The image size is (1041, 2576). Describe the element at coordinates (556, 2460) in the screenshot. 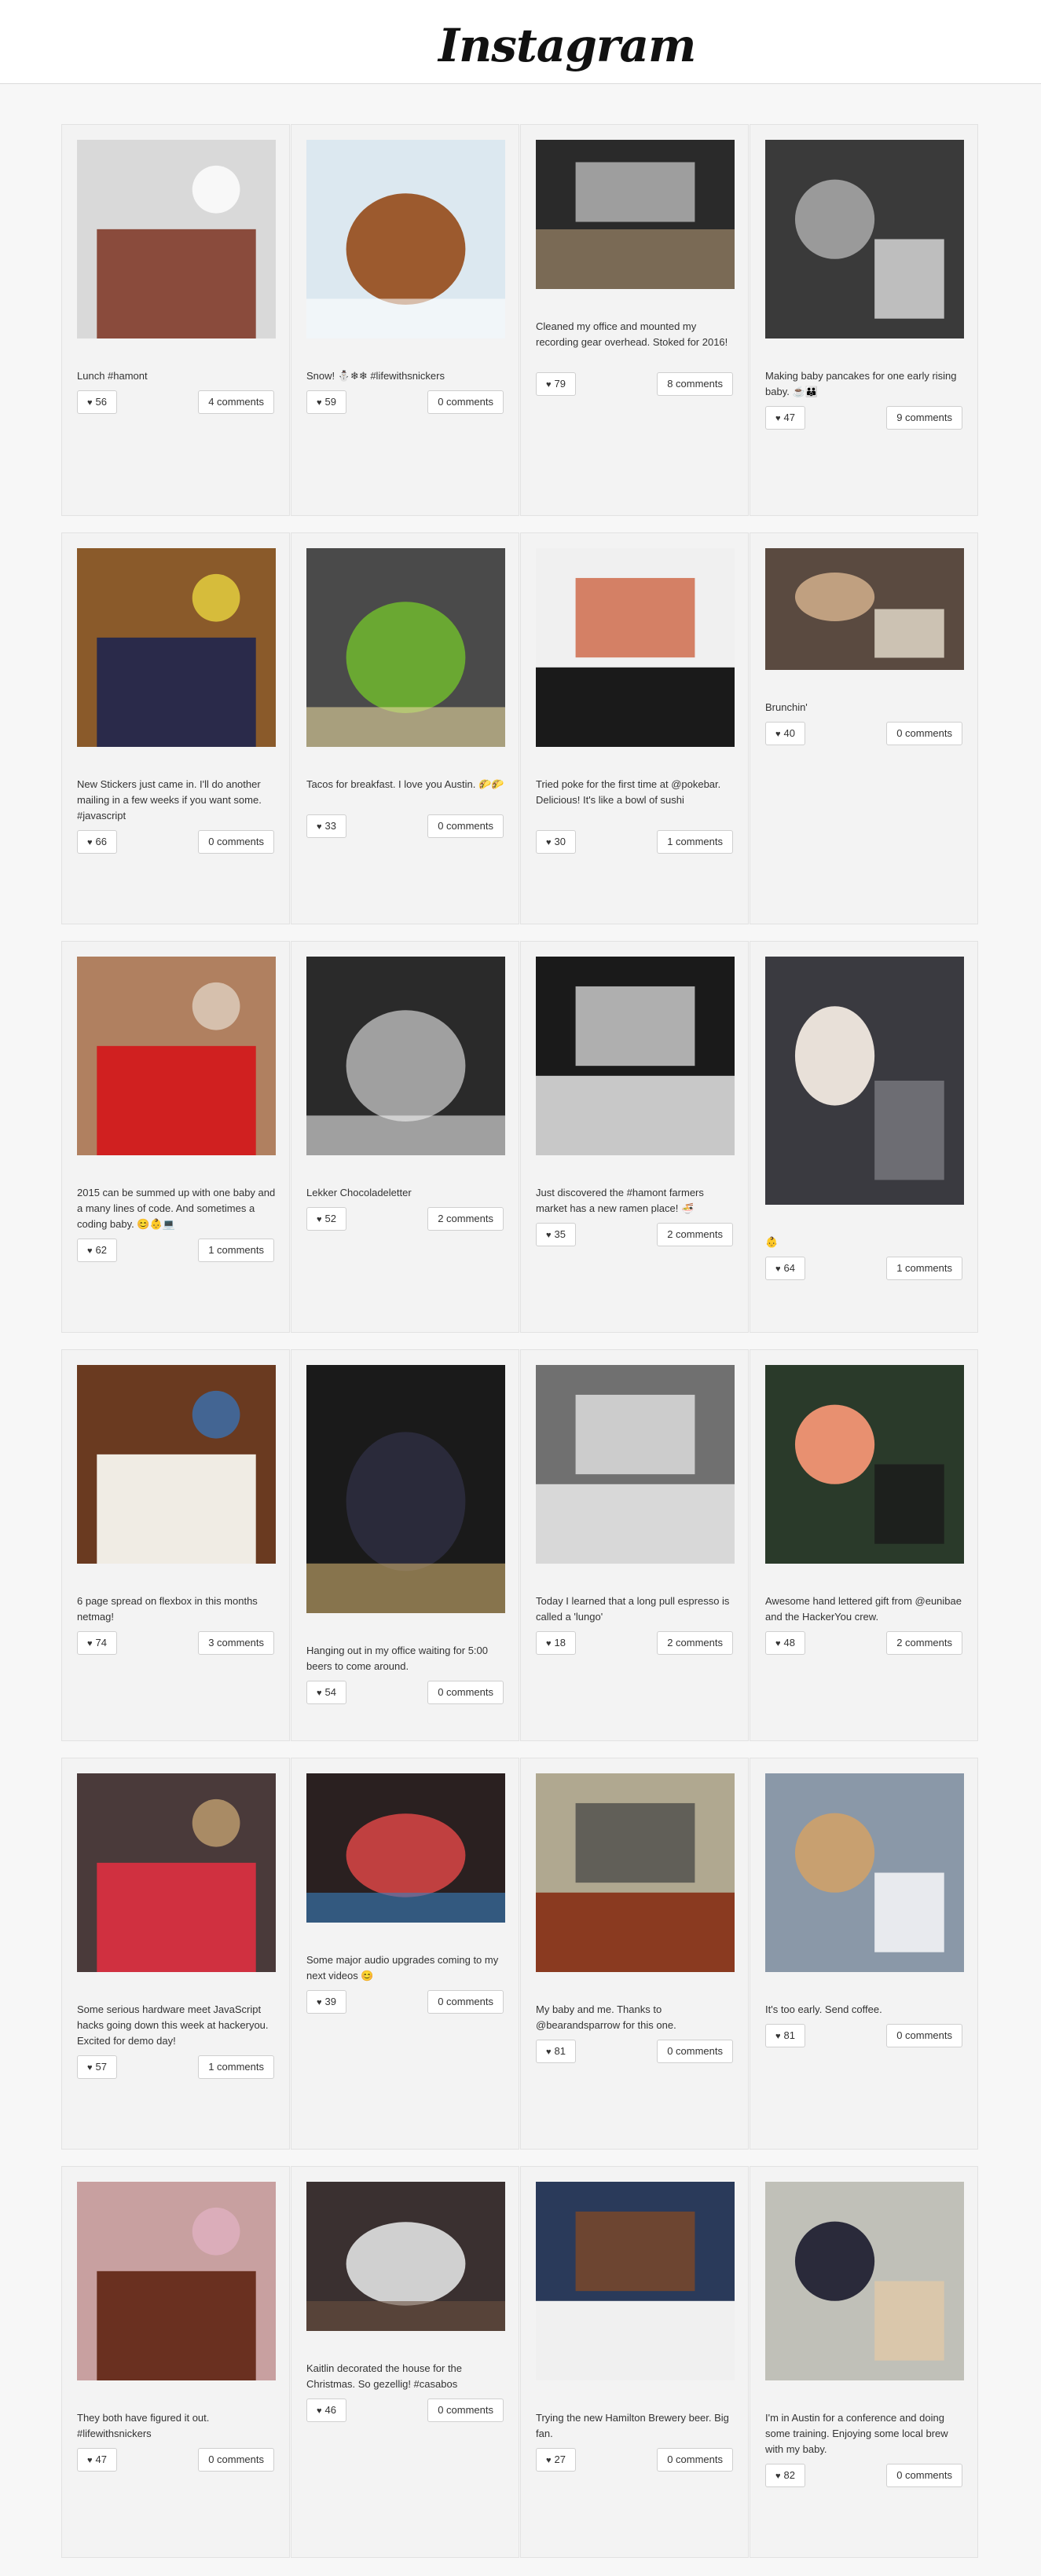

I see `likes-button: ♥ 27` at that location.